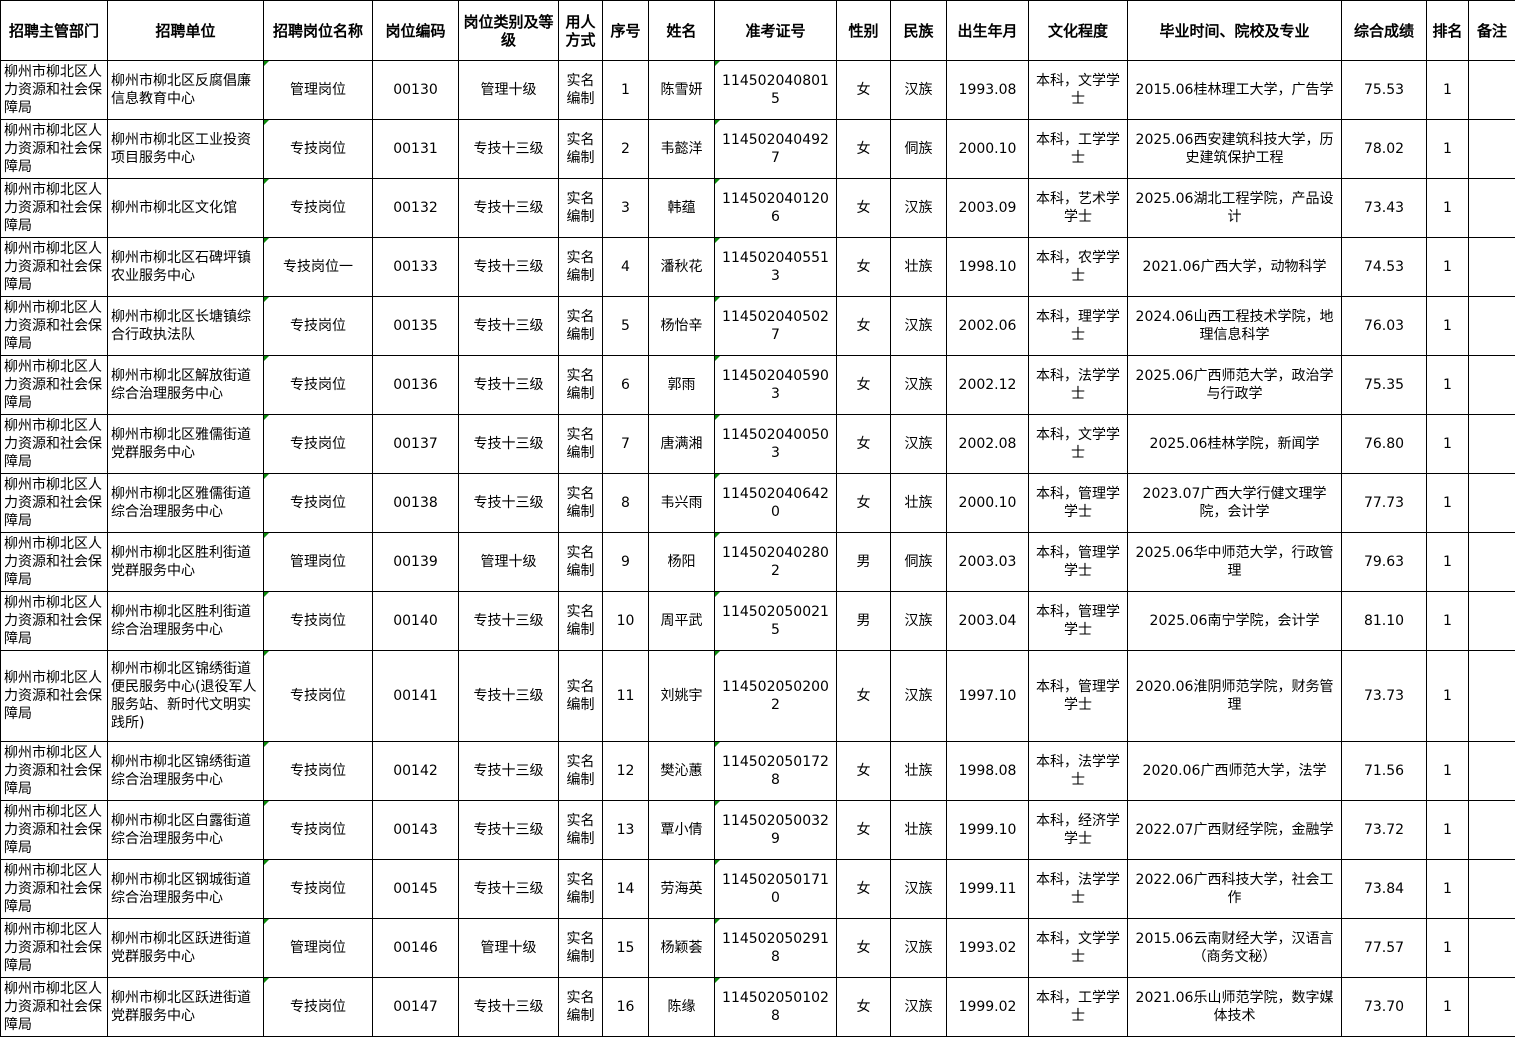 The image size is (1515, 1054). What do you see at coordinates (775, 385) in the screenshot?
I see `cell-exam-id: 1145020405903` at bounding box center [775, 385].